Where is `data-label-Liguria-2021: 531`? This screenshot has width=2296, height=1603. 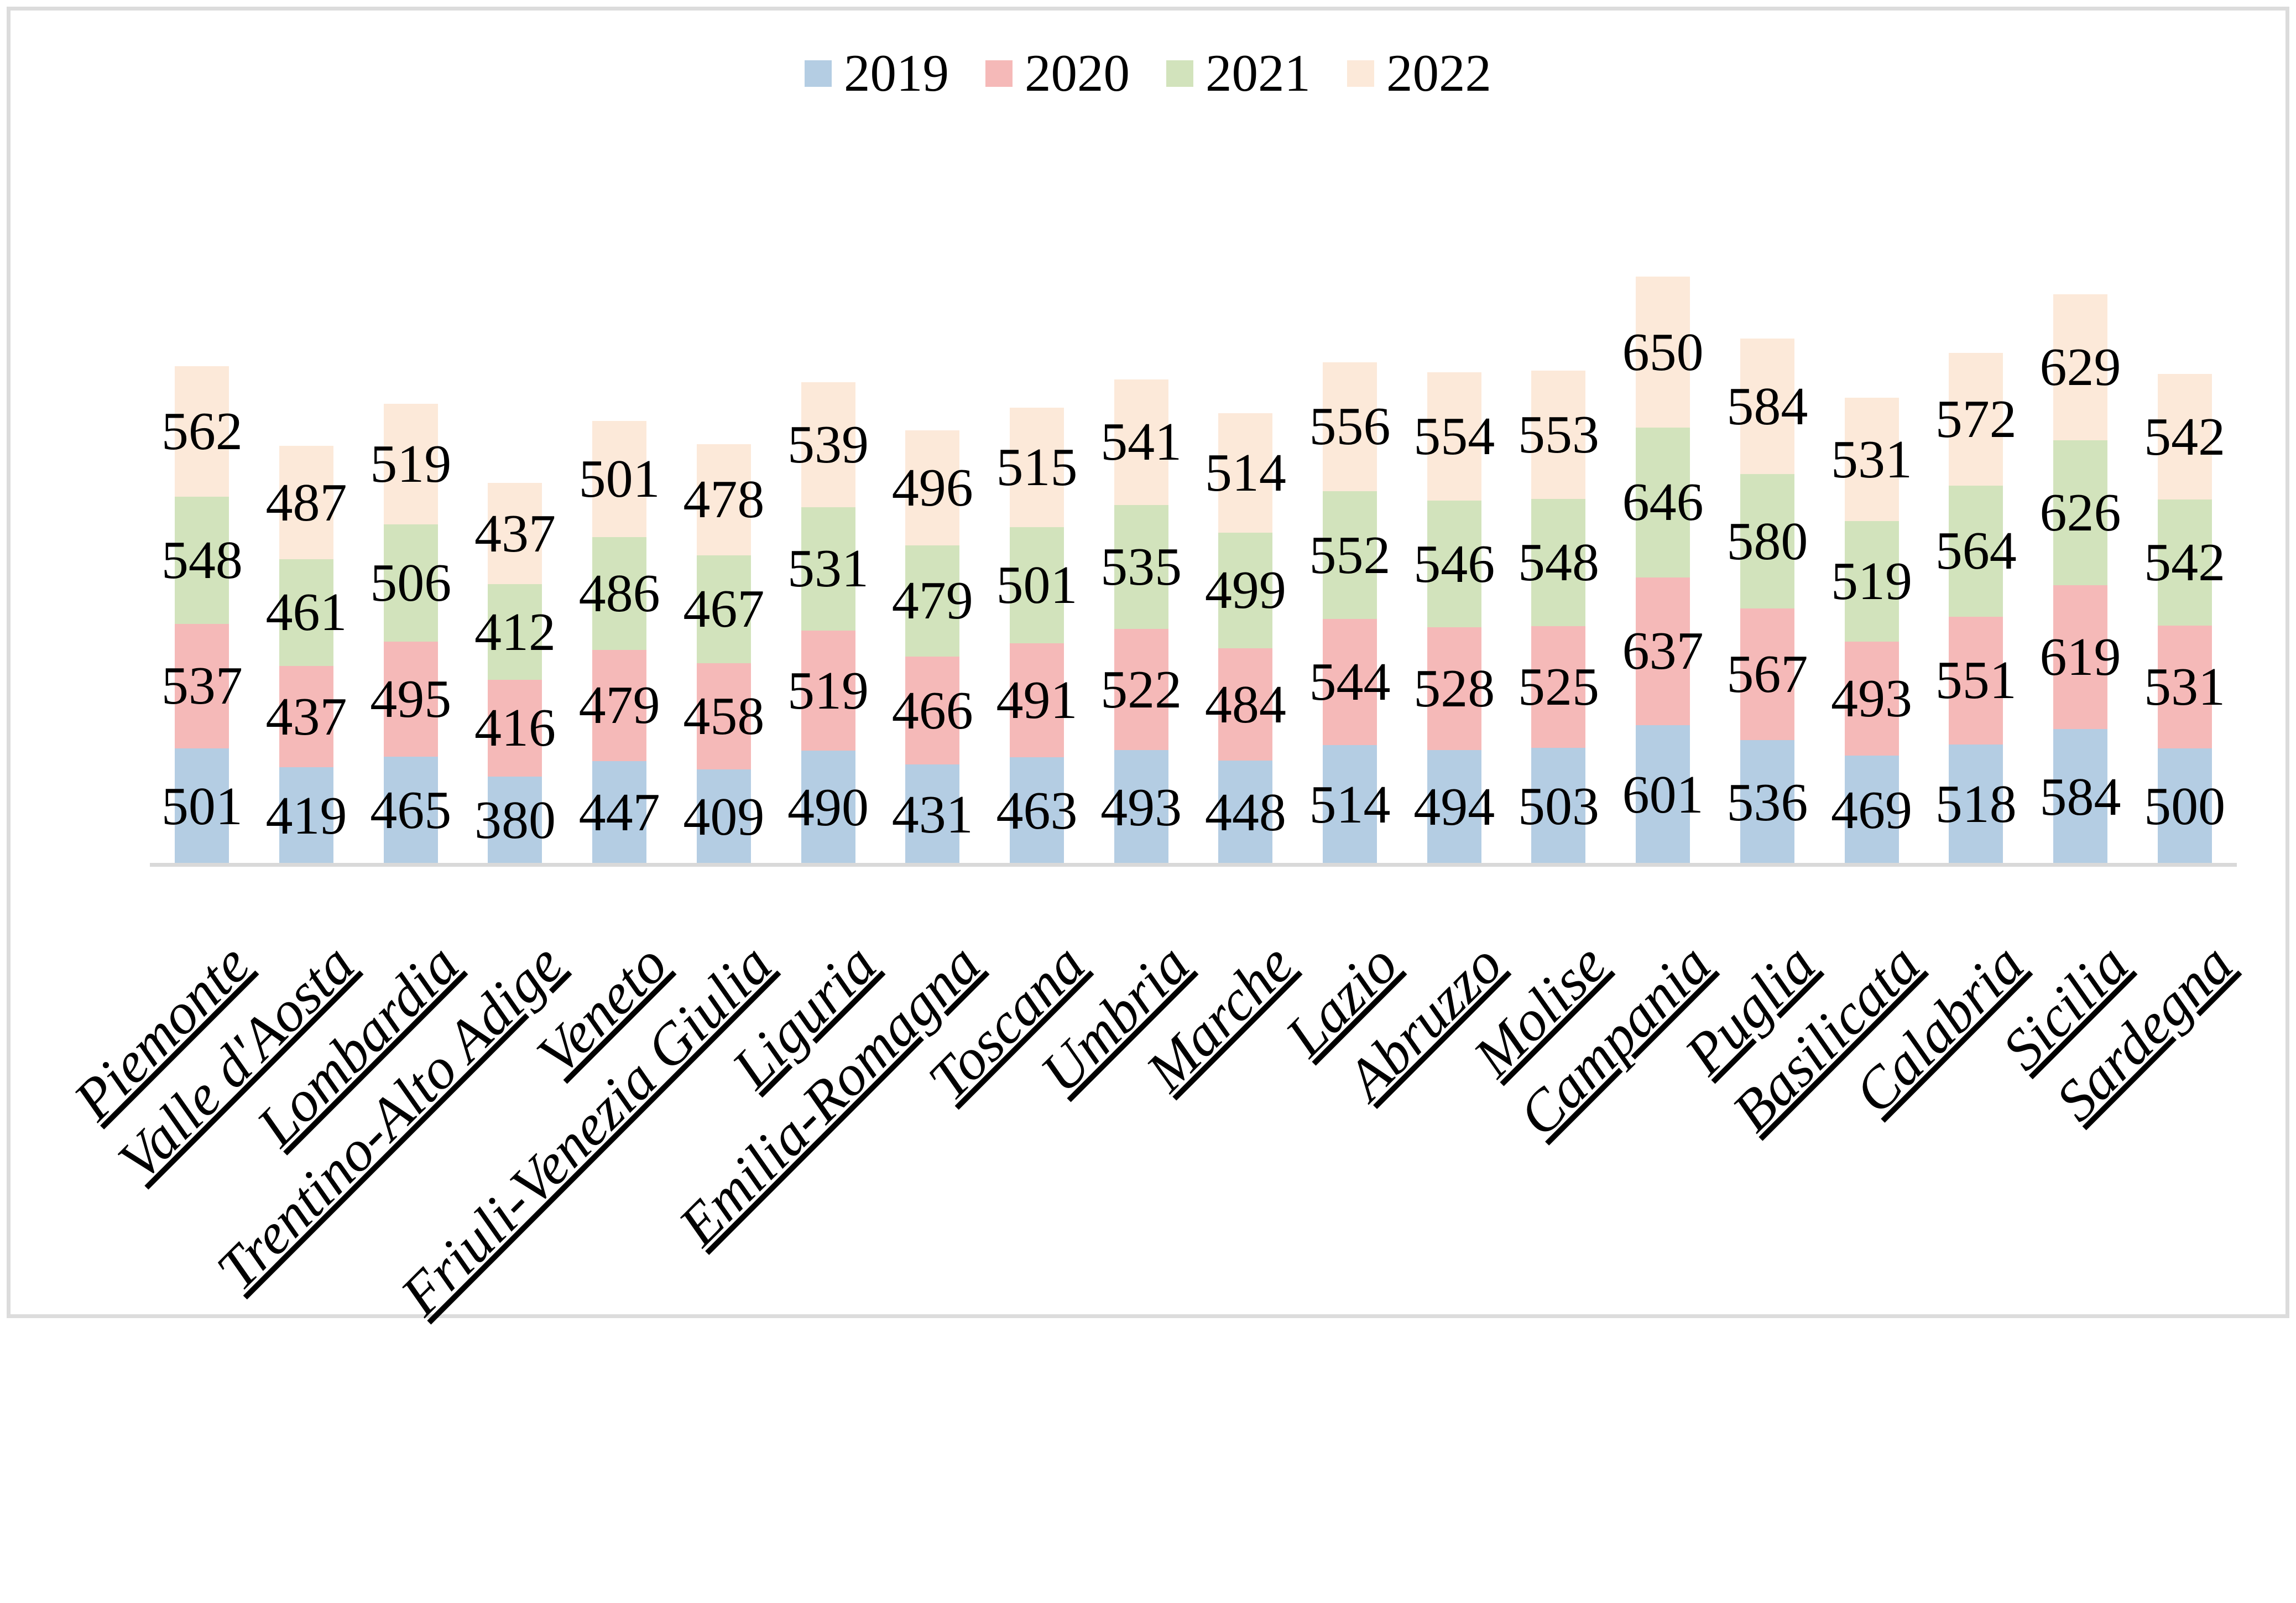 data-label-Liguria-2021: 531 is located at coordinates (828, 569).